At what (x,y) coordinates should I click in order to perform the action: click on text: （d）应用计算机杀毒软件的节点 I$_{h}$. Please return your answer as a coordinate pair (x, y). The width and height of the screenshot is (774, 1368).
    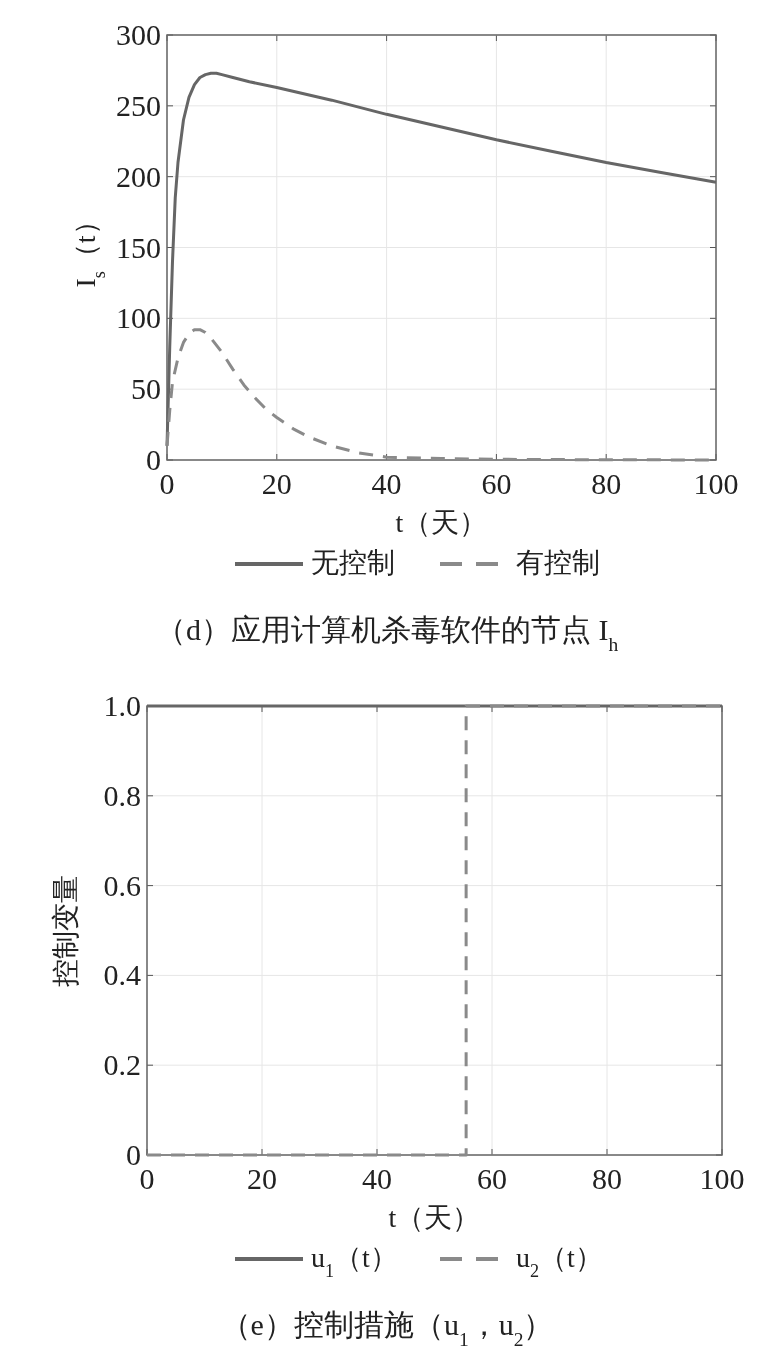
    Looking at the image, I should click on (387, 634).